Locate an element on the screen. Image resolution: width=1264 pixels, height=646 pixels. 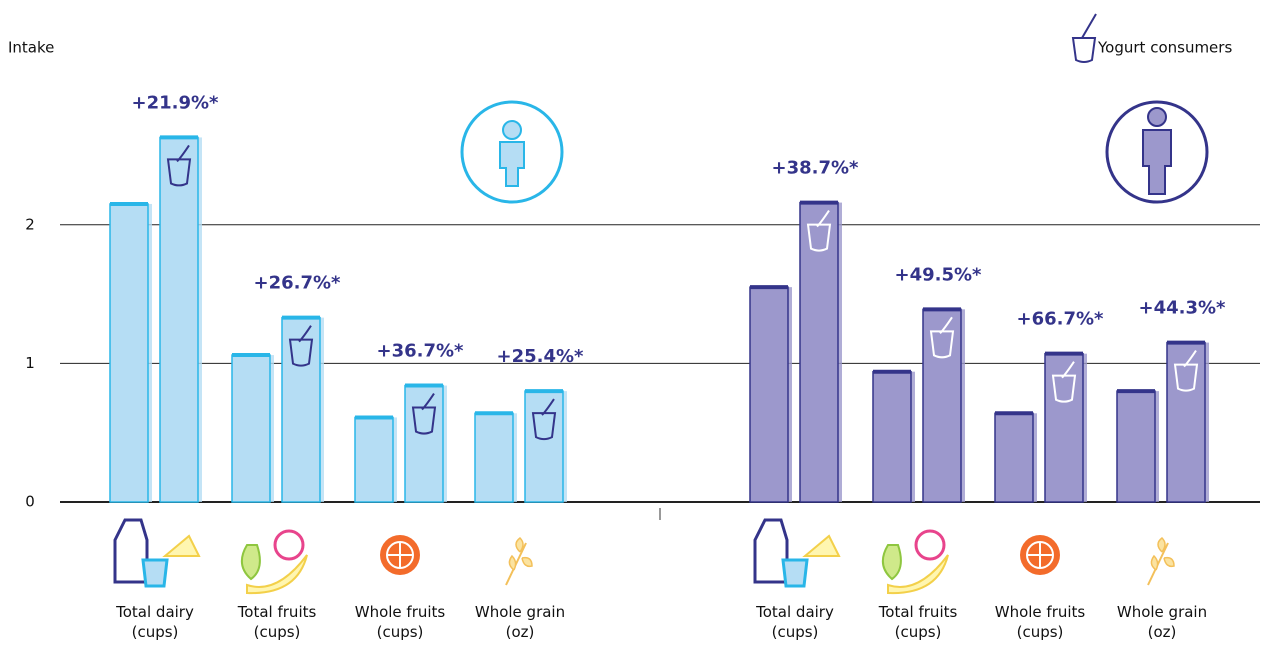
annotation: +38.7%* is located at coordinates (816, 168).